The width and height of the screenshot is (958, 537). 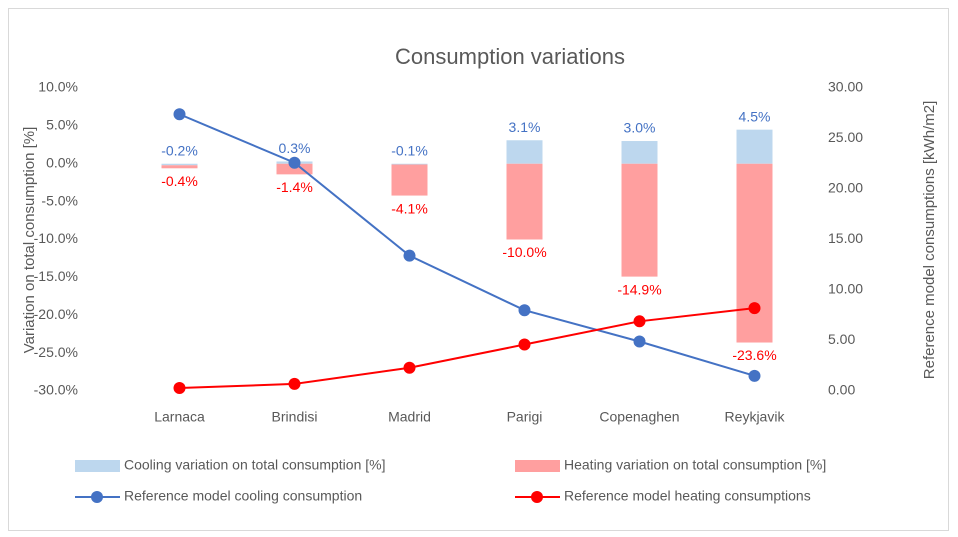 What do you see at coordinates (62, 162) in the screenshot?
I see `y-tick-label: 0.0%` at bounding box center [62, 162].